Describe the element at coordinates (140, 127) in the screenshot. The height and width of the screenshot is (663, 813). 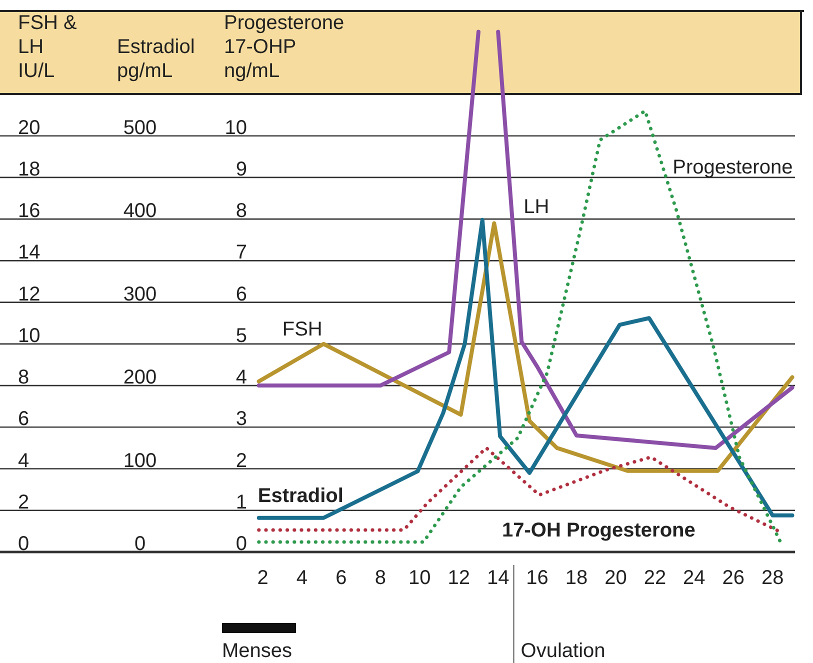
I see `y2-tick-label: 500` at that location.